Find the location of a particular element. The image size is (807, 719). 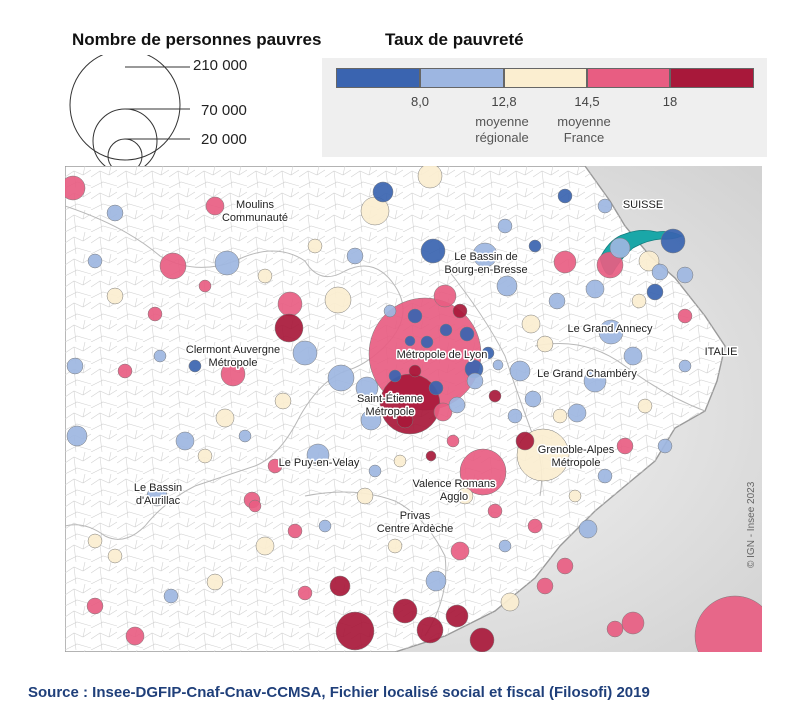

size-label-large: 210 000 is located at coordinates (220, 65).